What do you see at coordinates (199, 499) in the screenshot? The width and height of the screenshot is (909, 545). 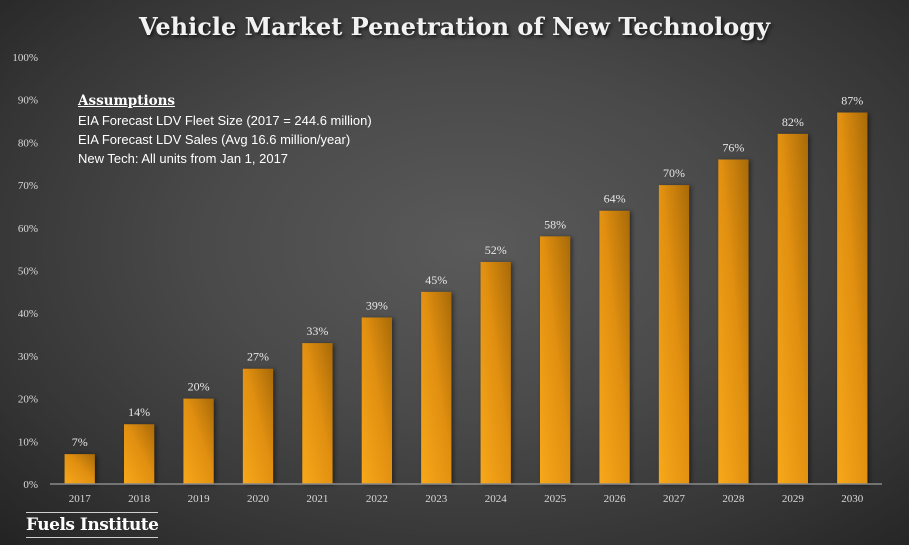 I see `x-tick-label: 2019` at bounding box center [199, 499].